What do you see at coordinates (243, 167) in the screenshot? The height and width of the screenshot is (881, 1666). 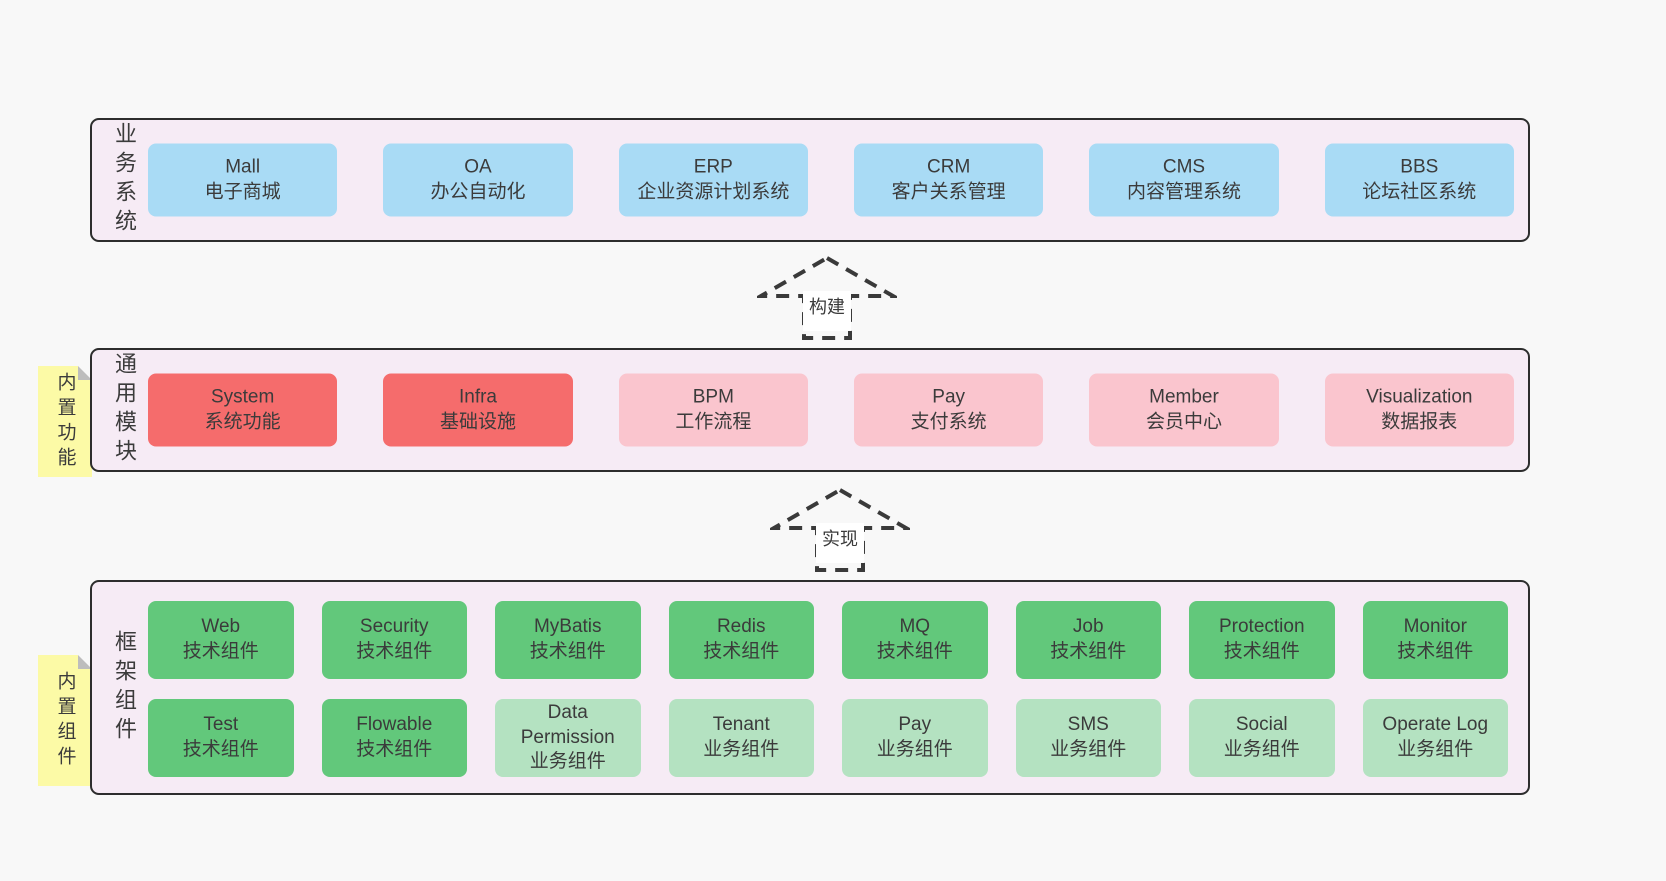 I see `box-title: Mall` at bounding box center [243, 167].